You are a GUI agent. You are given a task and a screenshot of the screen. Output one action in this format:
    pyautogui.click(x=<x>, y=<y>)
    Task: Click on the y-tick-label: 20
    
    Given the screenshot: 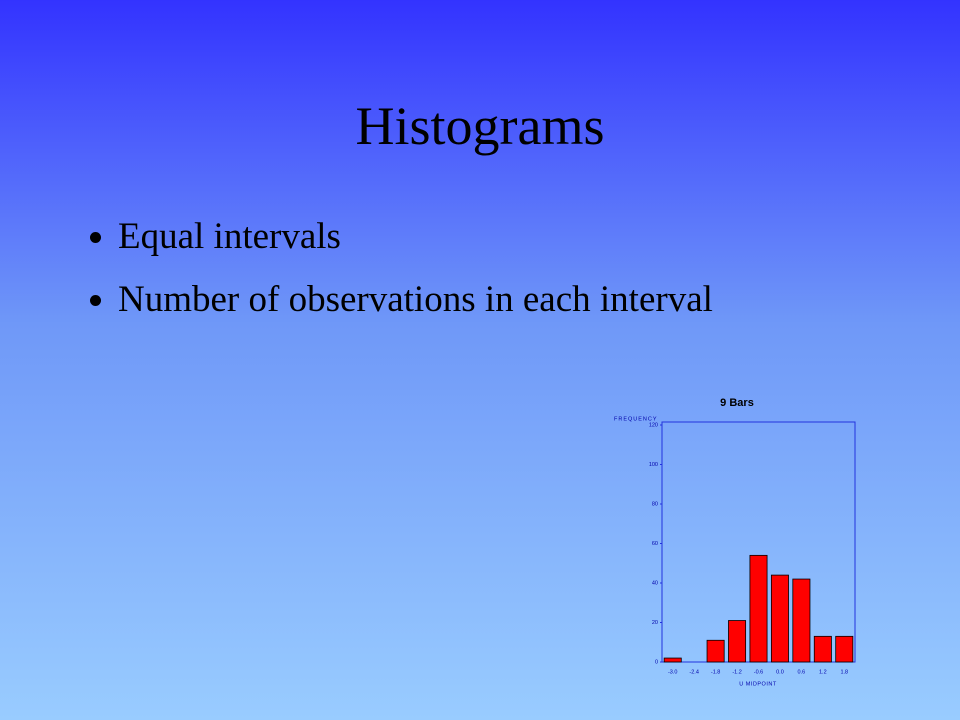 What is the action you would take?
    pyautogui.click(x=655, y=623)
    